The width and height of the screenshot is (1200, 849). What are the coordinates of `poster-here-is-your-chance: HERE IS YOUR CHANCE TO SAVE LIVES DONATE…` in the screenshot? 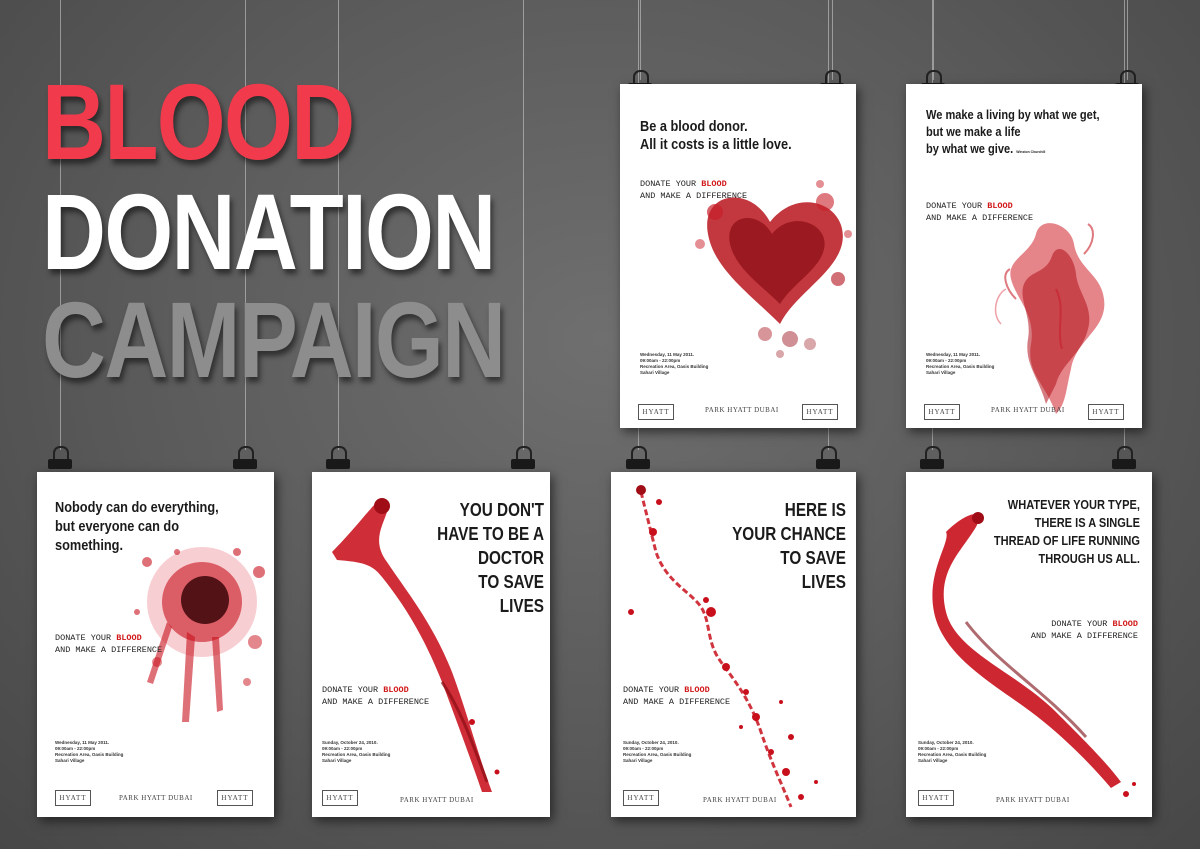 It's located at (733, 644).